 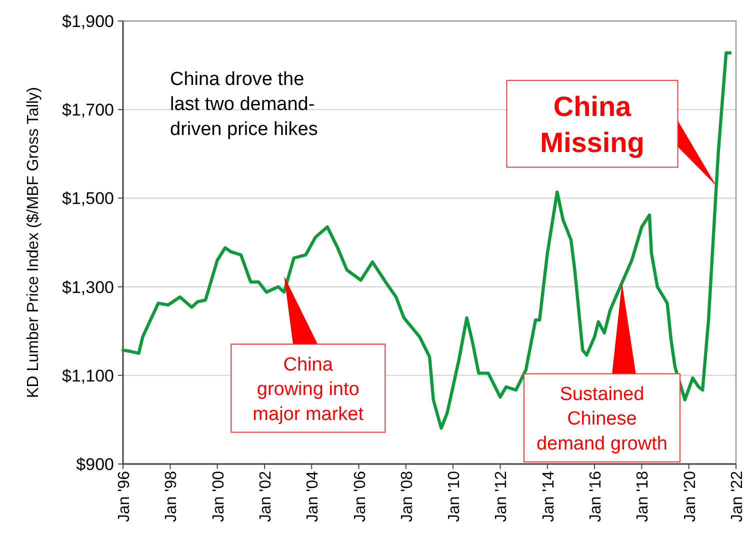 What do you see at coordinates (265, 496) in the screenshot?
I see `x-tick-label: Jan '02` at bounding box center [265, 496].